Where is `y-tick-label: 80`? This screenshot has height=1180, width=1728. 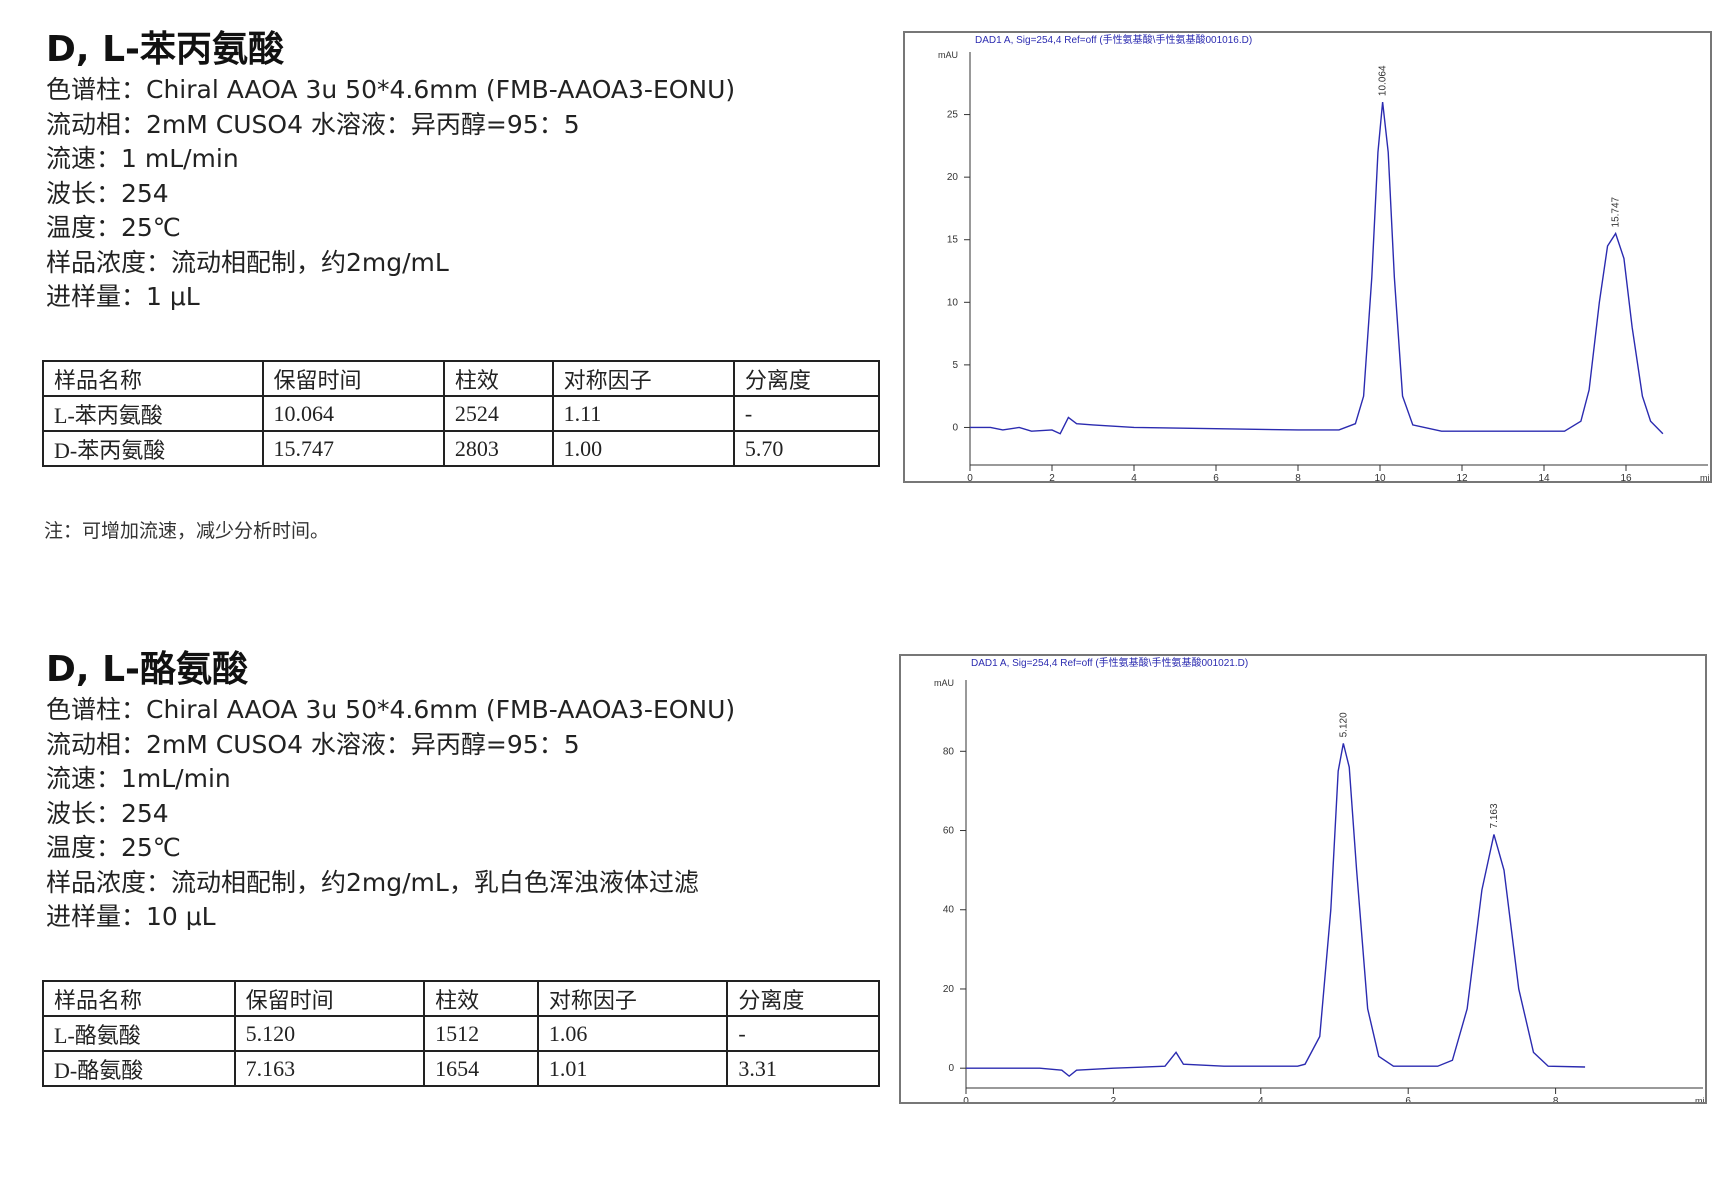 y-tick-label: 80 is located at coordinates (949, 751).